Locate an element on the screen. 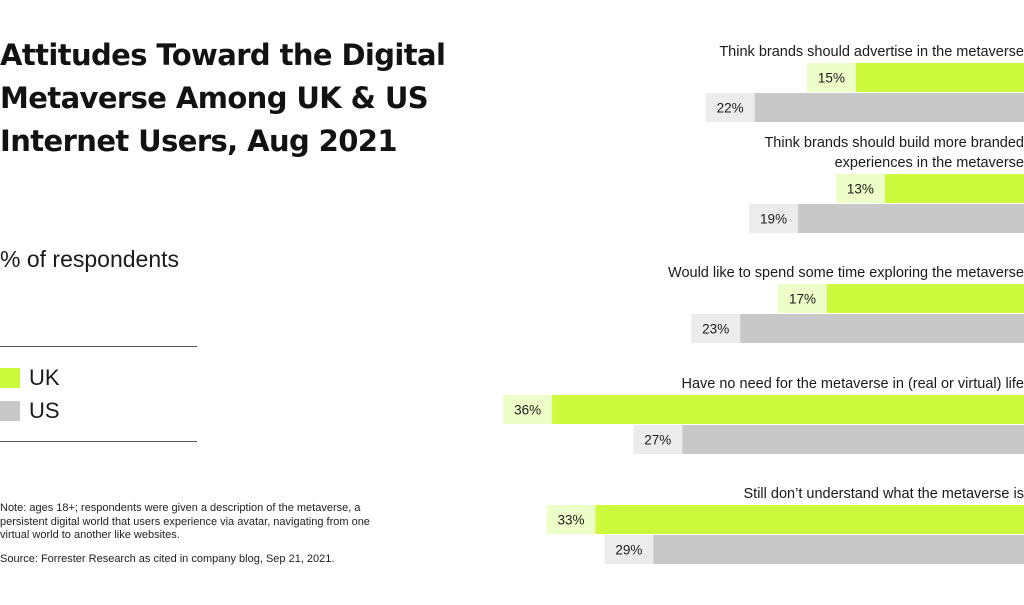  value-label-us: 29% is located at coordinates (628, 550).